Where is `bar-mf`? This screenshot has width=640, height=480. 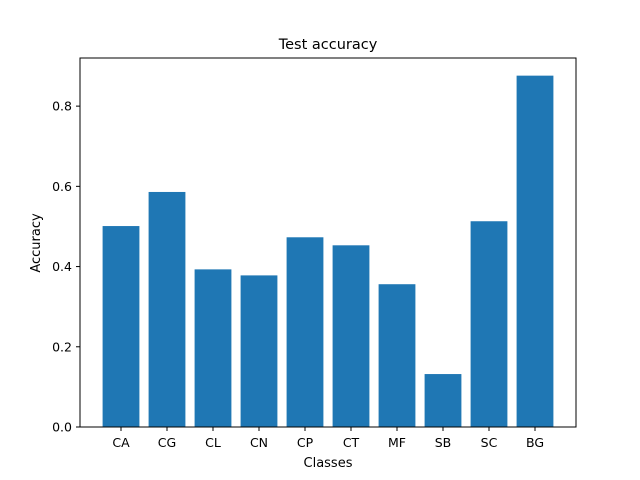
bar-mf is located at coordinates (397, 355).